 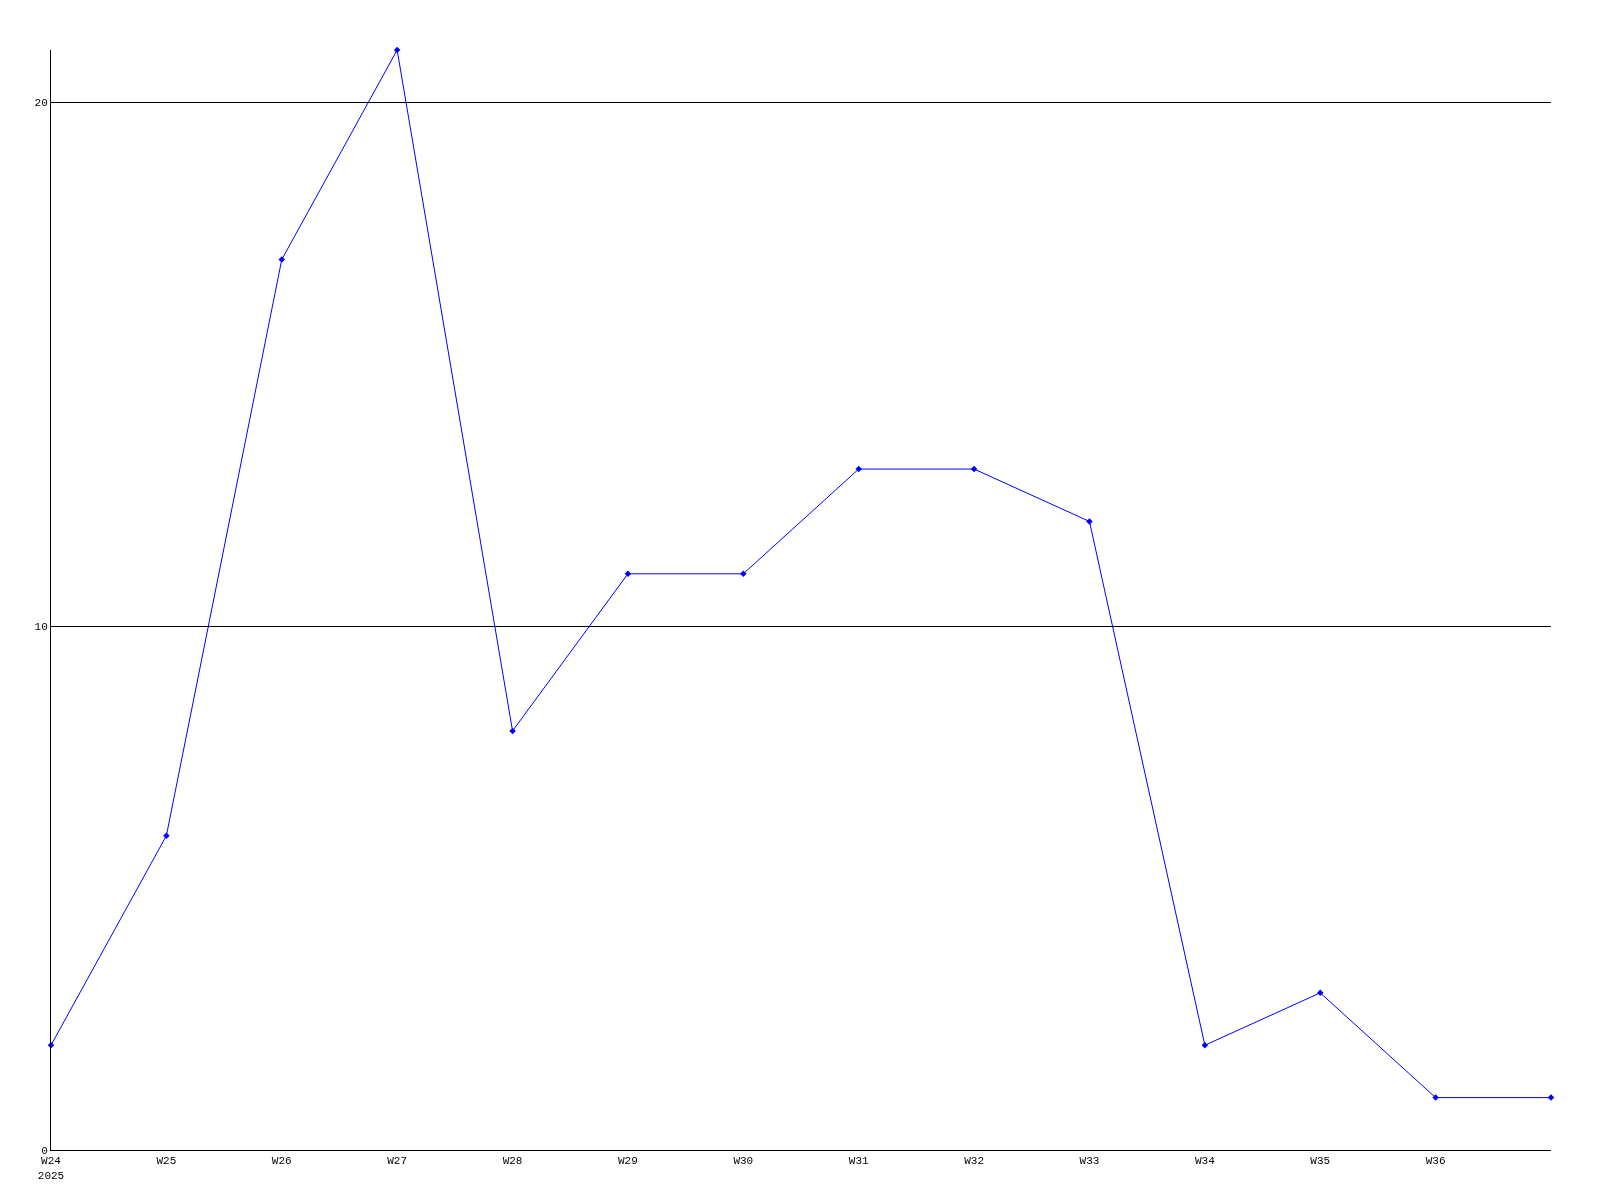 What do you see at coordinates (44, 1150) in the screenshot?
I see `y-tick-label: 0` at bounding box center [44, 1150].